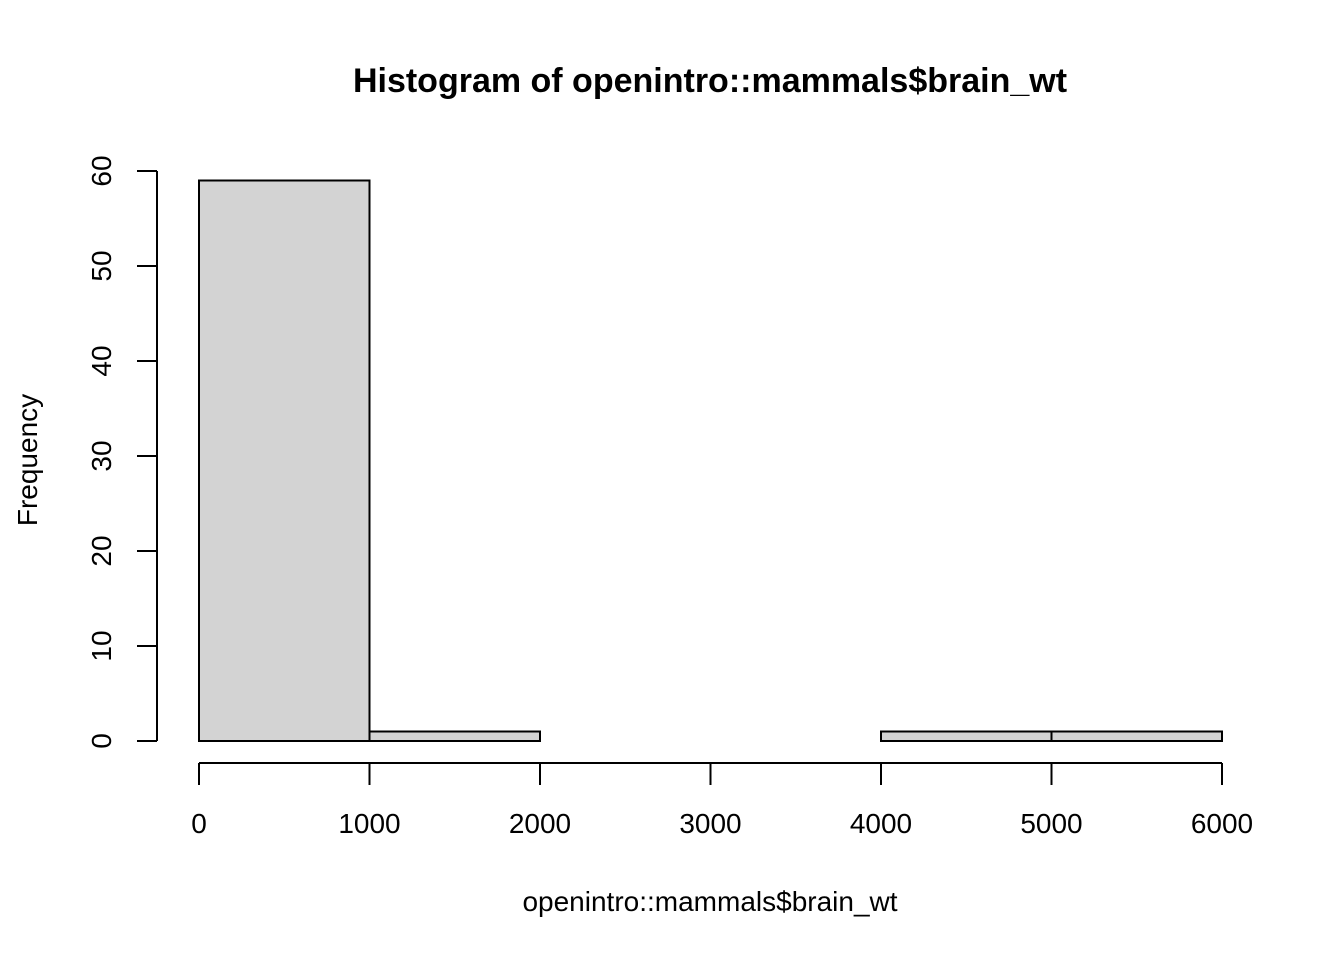 This screenshot has height=960, width=1344. I want to click on y-tick-label: 10, so click(101, 645).